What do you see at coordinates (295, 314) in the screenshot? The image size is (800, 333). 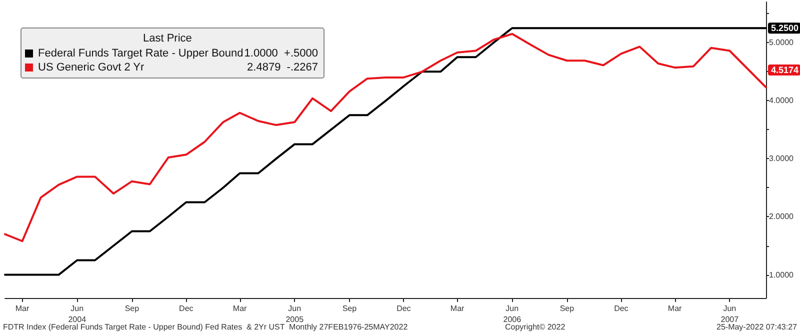 I see `x-tick-label: Jun 2005` at bounding box center [295, 314].